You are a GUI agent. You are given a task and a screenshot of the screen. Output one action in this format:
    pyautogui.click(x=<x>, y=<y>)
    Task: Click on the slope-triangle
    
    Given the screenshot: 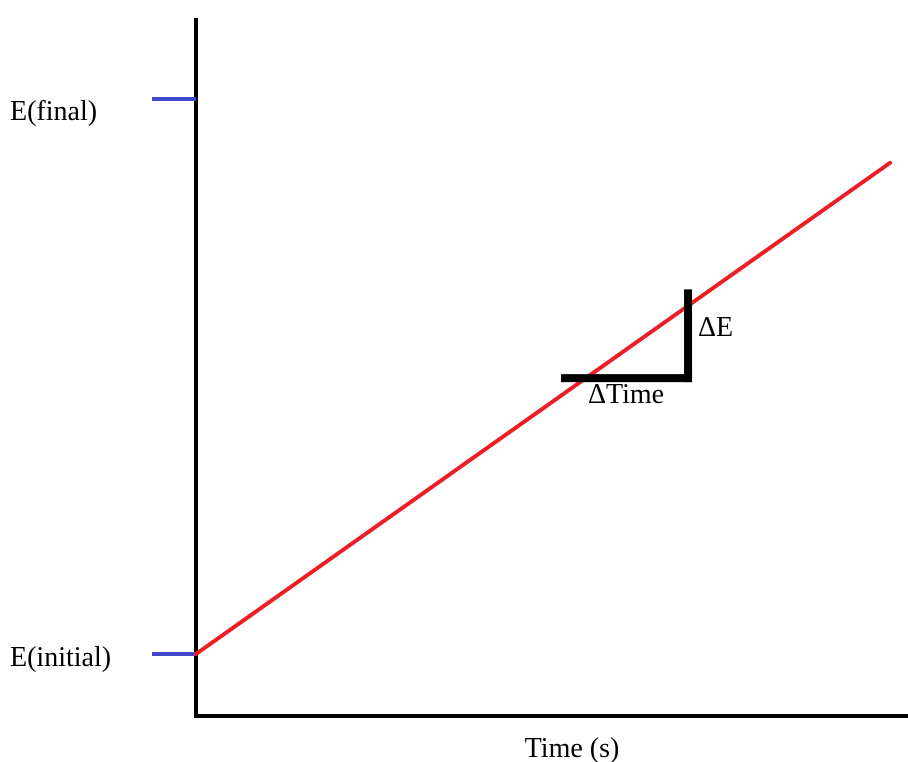 What is the action you would take?
    pyautogui.click(x=627, y=336)
    